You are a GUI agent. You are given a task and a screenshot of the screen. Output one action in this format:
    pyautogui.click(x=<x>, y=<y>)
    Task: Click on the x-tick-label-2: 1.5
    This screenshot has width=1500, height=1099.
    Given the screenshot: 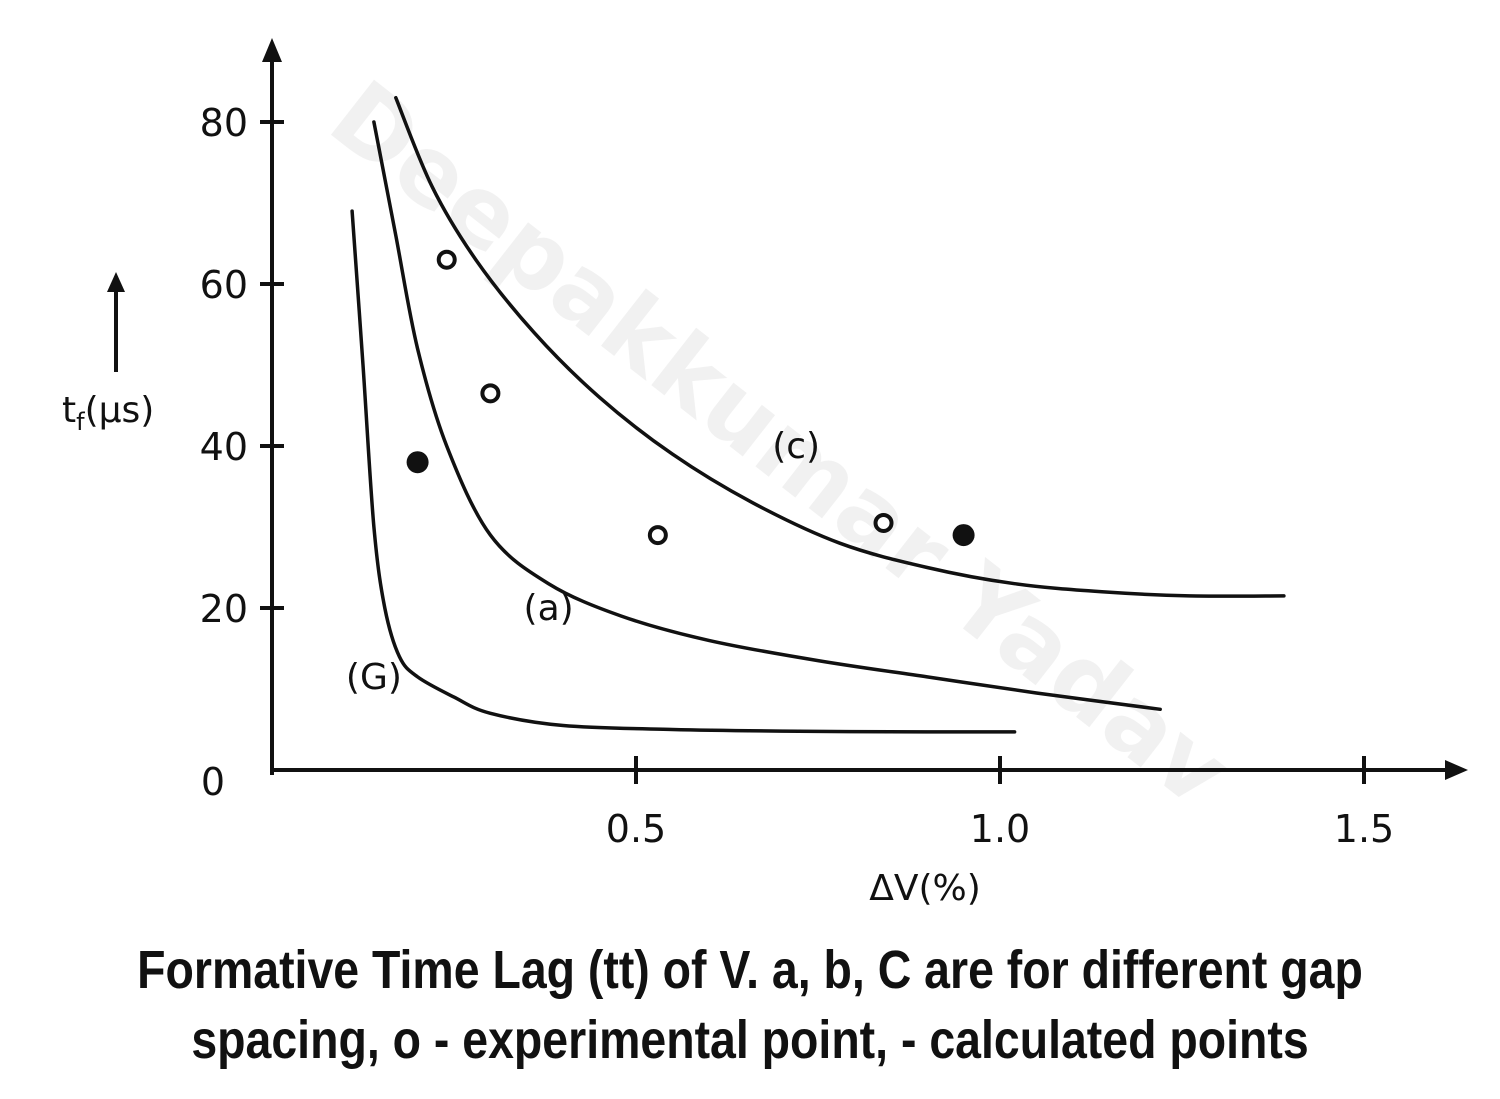 What is the action you would take?
    pyautogui.click(x=1364, y=829)
    